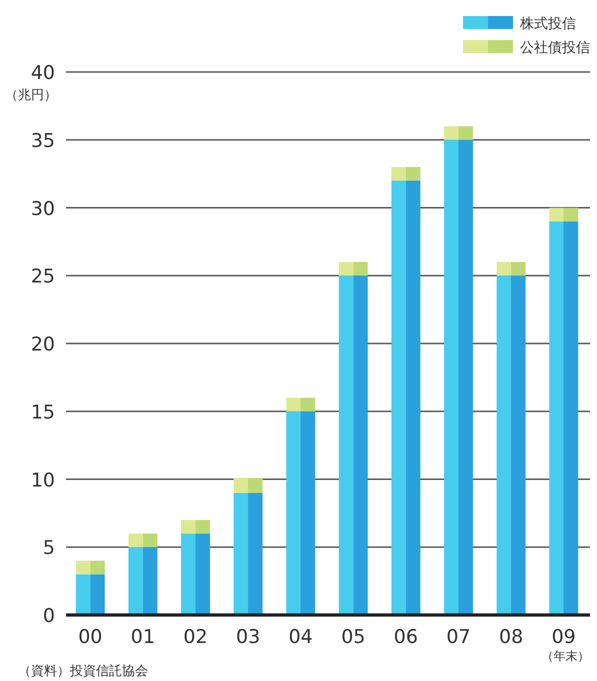 This screenshot has height=681, width=597. Describe the element at coordinates (555, 48) in the screenshot. I see `legend-label: 公社債投信` at that location.